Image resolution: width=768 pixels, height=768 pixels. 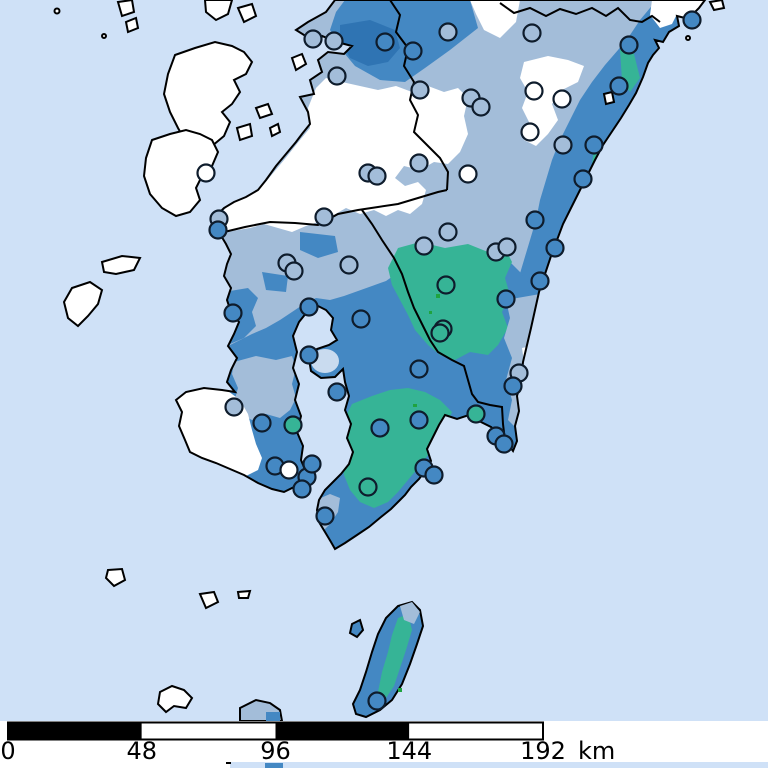 What do you see at coordinates (580, 13) in the screenshot?
I see `border-oita-miyazaki` at bounding box center [580, 13].